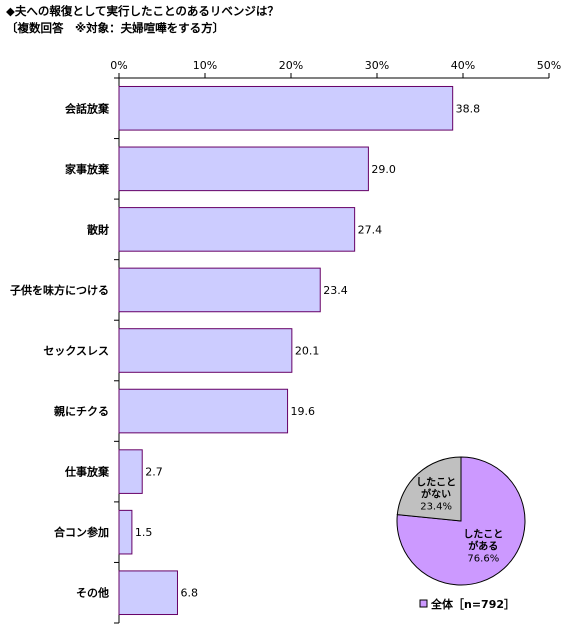  What do you see at coordinates (468, 108) in the screenshot?
I see `data-label: 38.8` at bounding box center [468, 108].